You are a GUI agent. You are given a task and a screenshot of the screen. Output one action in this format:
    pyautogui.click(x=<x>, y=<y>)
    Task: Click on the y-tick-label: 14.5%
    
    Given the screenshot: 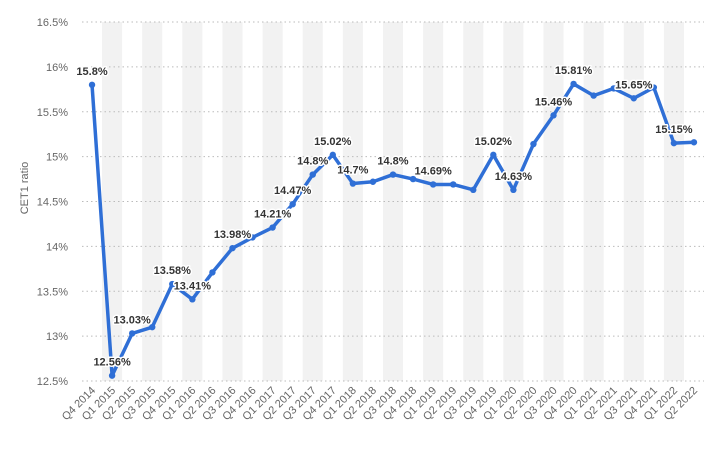 What is the action you would take?
    pyautogui.click(x=52, y=203)
    